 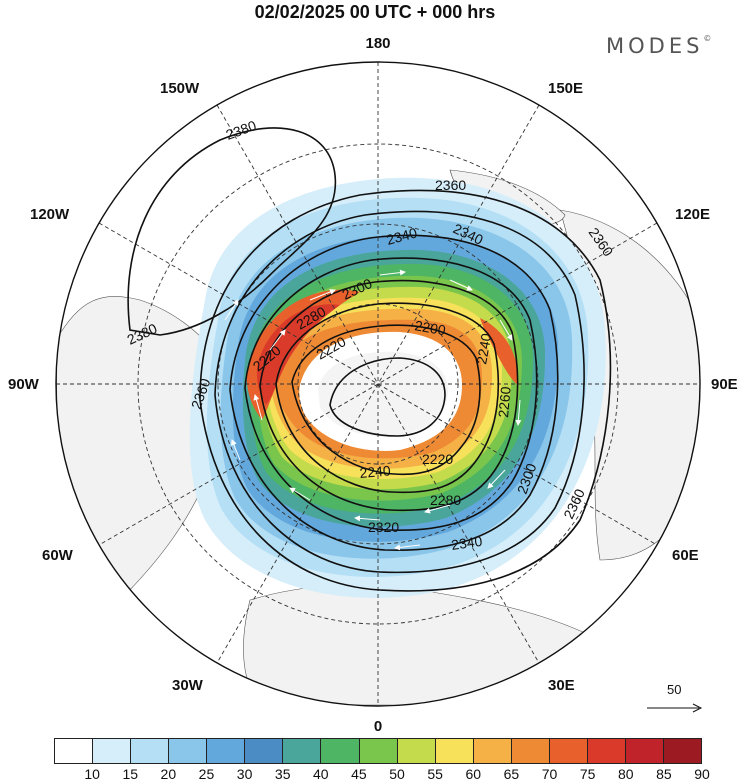 I want to click on colorbar, so click(x=378, y=751).